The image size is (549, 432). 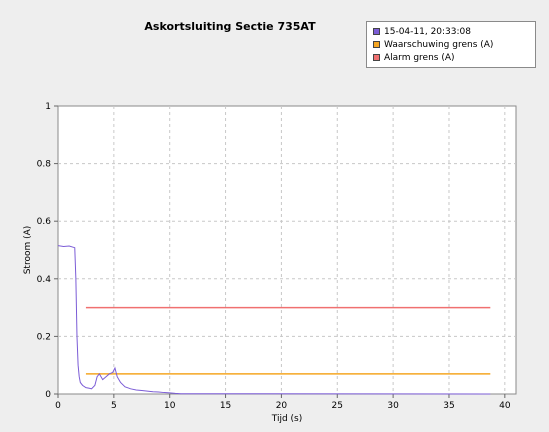 I want to click on legend-label-warning: Waarschuwing grens (A), so click(x=439, y=44).